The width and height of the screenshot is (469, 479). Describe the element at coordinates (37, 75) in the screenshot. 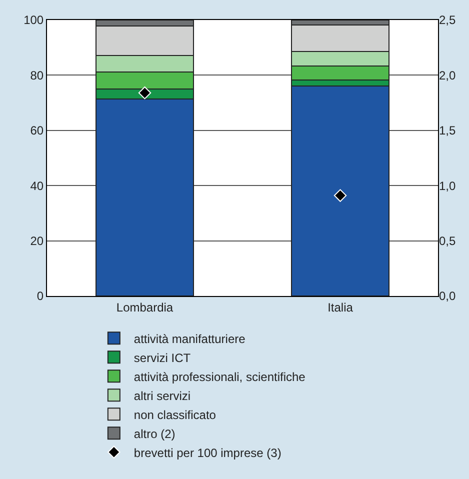

I see `y-tick-label: 80` at that location.